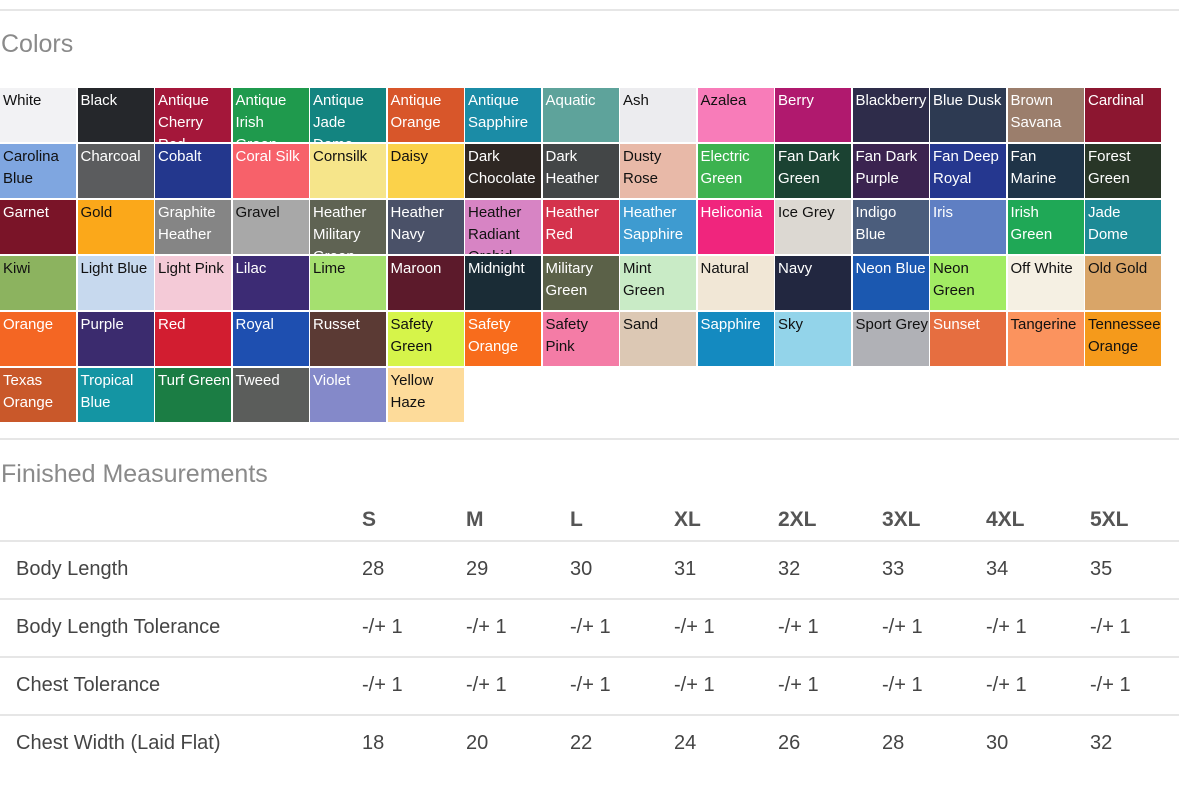 This screenshot has height=795, width=1179. Describe the element at coordinates (1123, 283) in the screenshot. I see `color-swatch: Old Gold` at that location.